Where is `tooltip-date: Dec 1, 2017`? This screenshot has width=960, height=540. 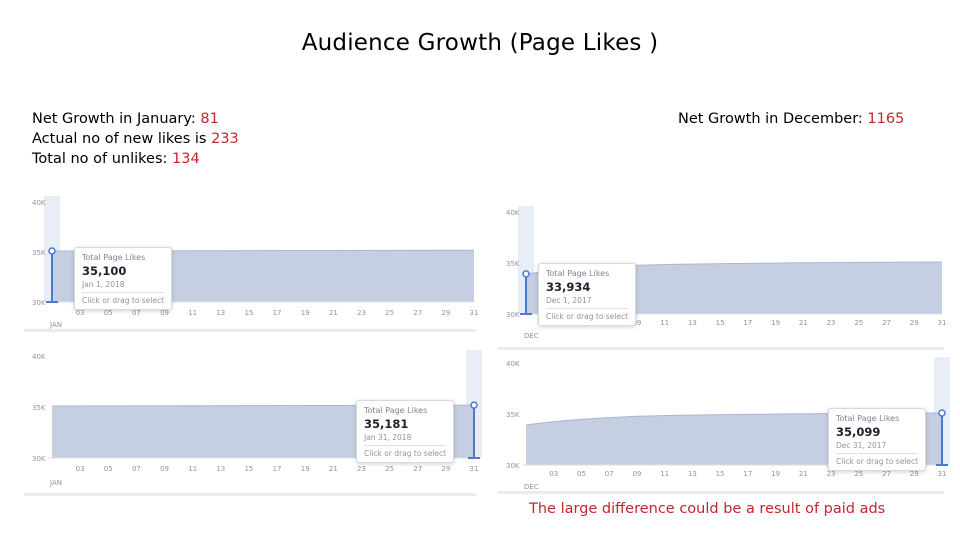 tooltip-date: Dec 1, 2017 is located at coordinates (587, 302).